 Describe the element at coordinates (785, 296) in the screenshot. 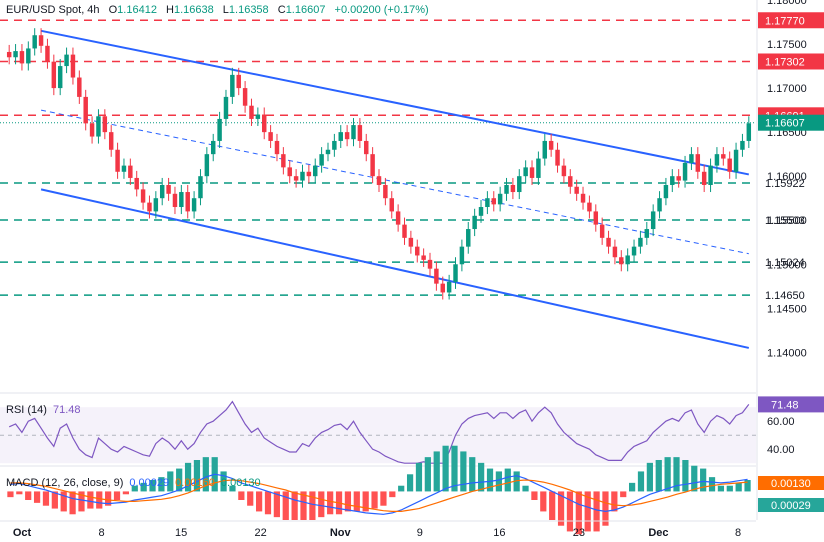

I see `support-tag-label: 1.14650` at that location.